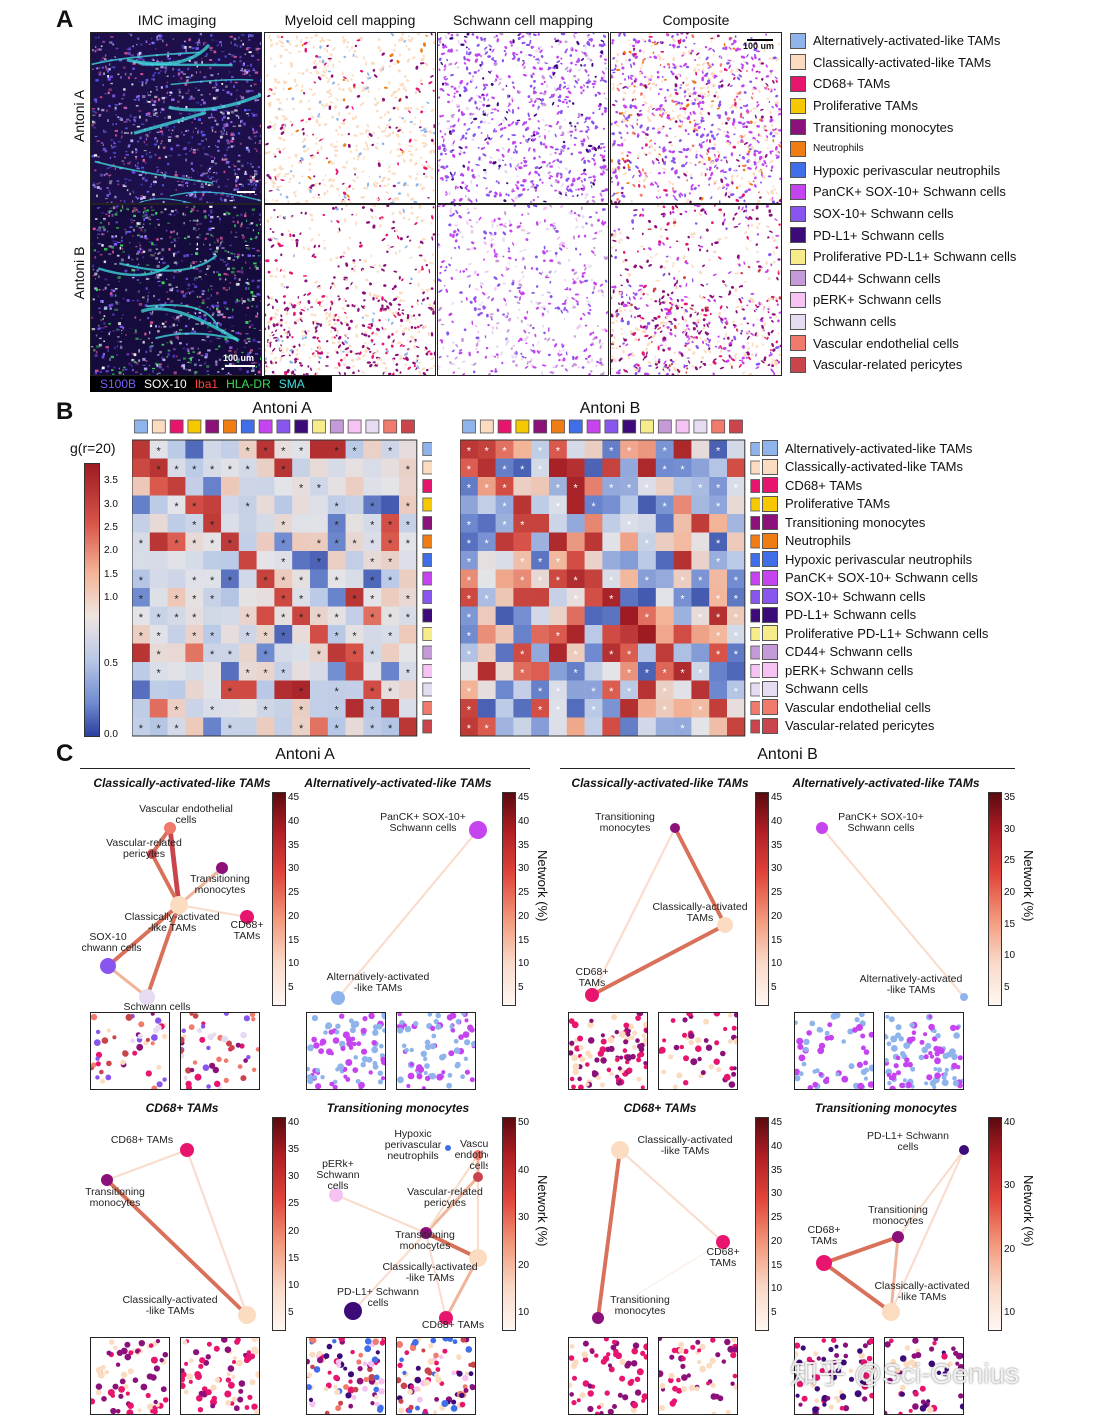  I want to click on legend-label: CD44+ Schwann cells, so click(849, 651).